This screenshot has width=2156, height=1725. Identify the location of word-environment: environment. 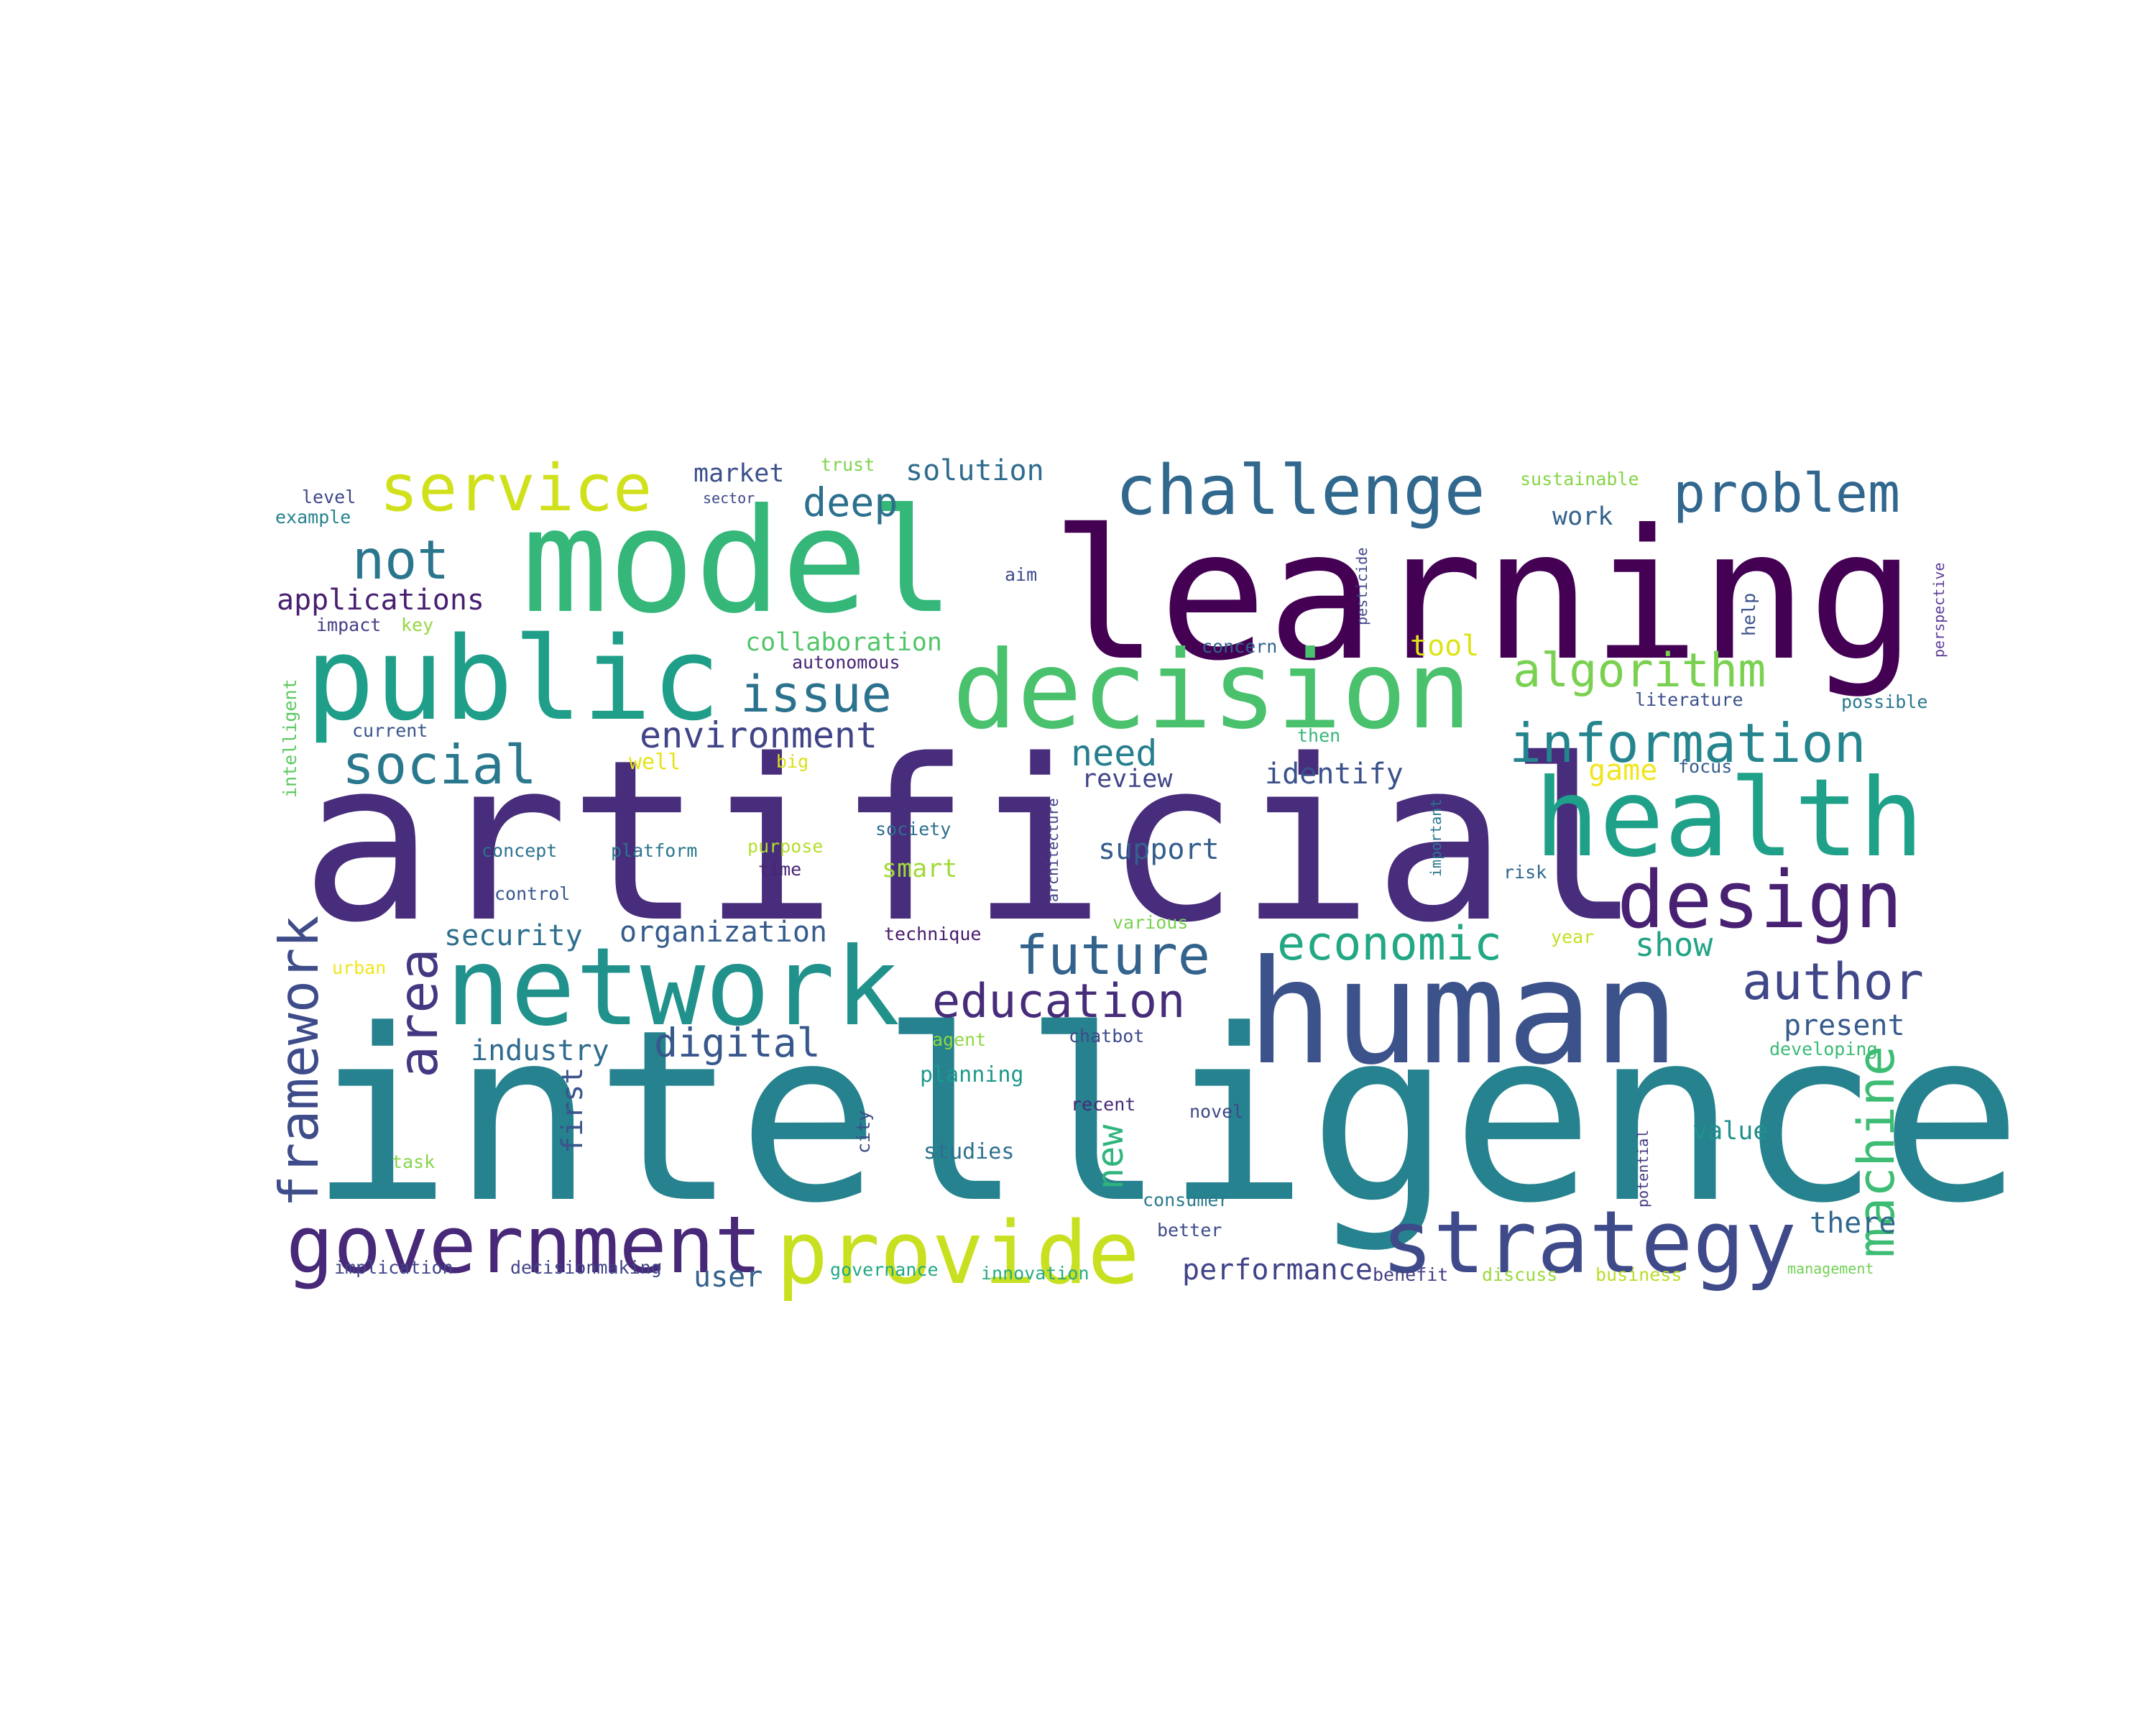
(758, 735).